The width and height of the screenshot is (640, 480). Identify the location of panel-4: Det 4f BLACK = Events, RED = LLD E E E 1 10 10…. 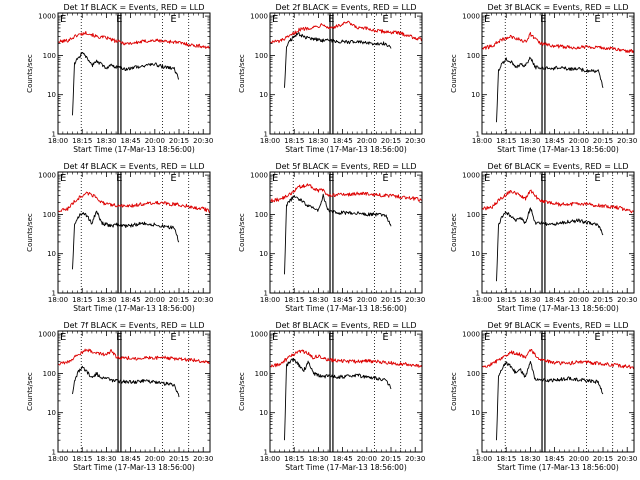
(119, 237).